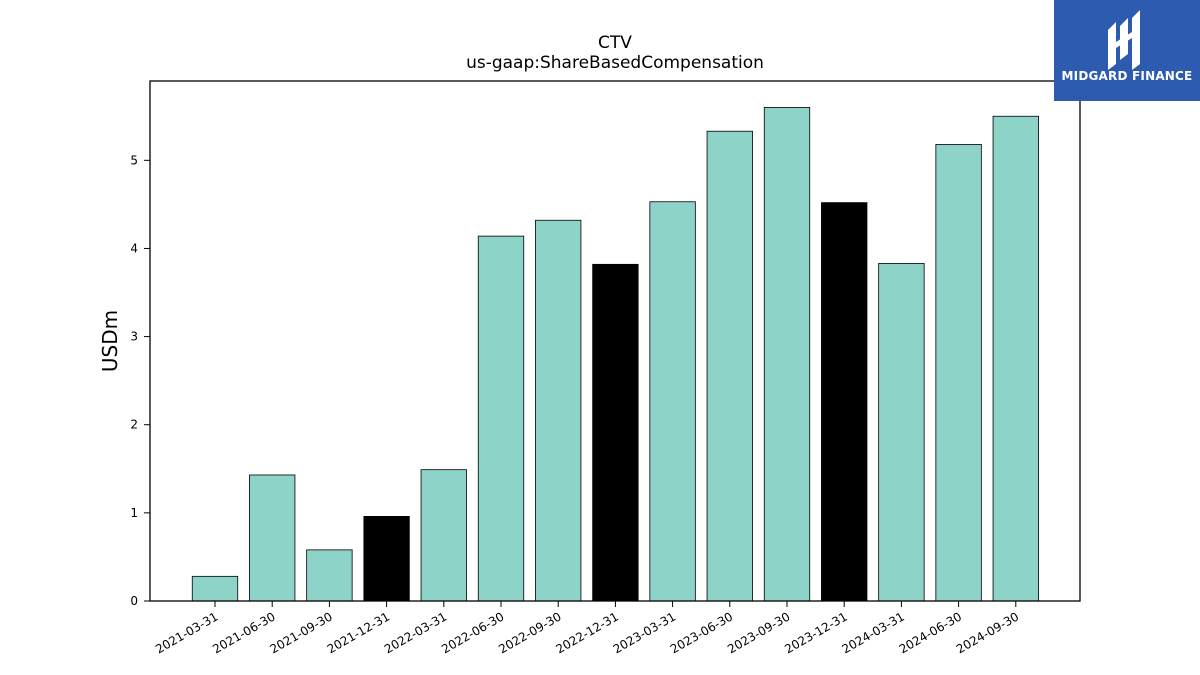 The width and height of the screenshot is (1200, 675). I want to click on x-tick-label: 2023-12-31, so click(815, 632).